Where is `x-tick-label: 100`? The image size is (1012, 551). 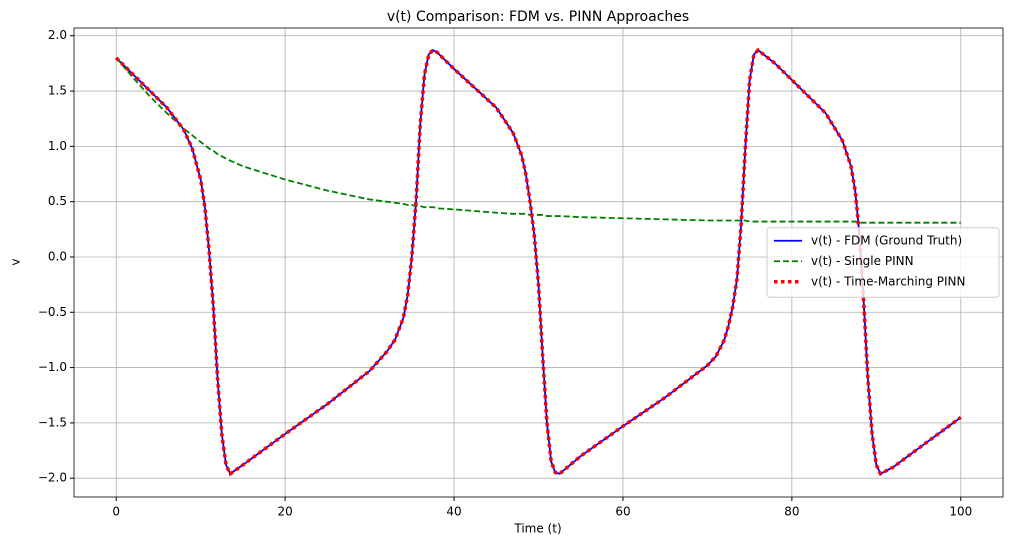
x-tick-label: 100 is located at coordinates (960, 512).